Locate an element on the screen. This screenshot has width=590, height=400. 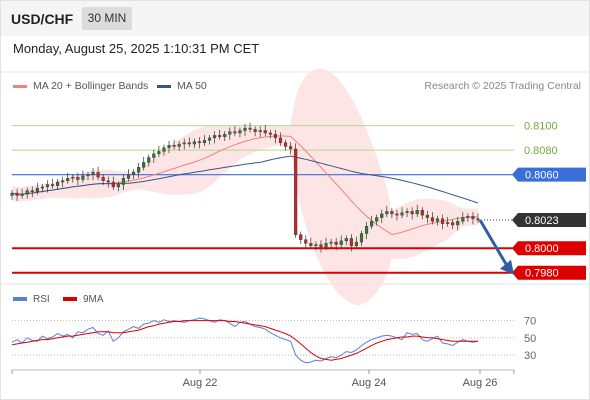
timeframe-button: 30 MIN is located at coordinates (107, 18).